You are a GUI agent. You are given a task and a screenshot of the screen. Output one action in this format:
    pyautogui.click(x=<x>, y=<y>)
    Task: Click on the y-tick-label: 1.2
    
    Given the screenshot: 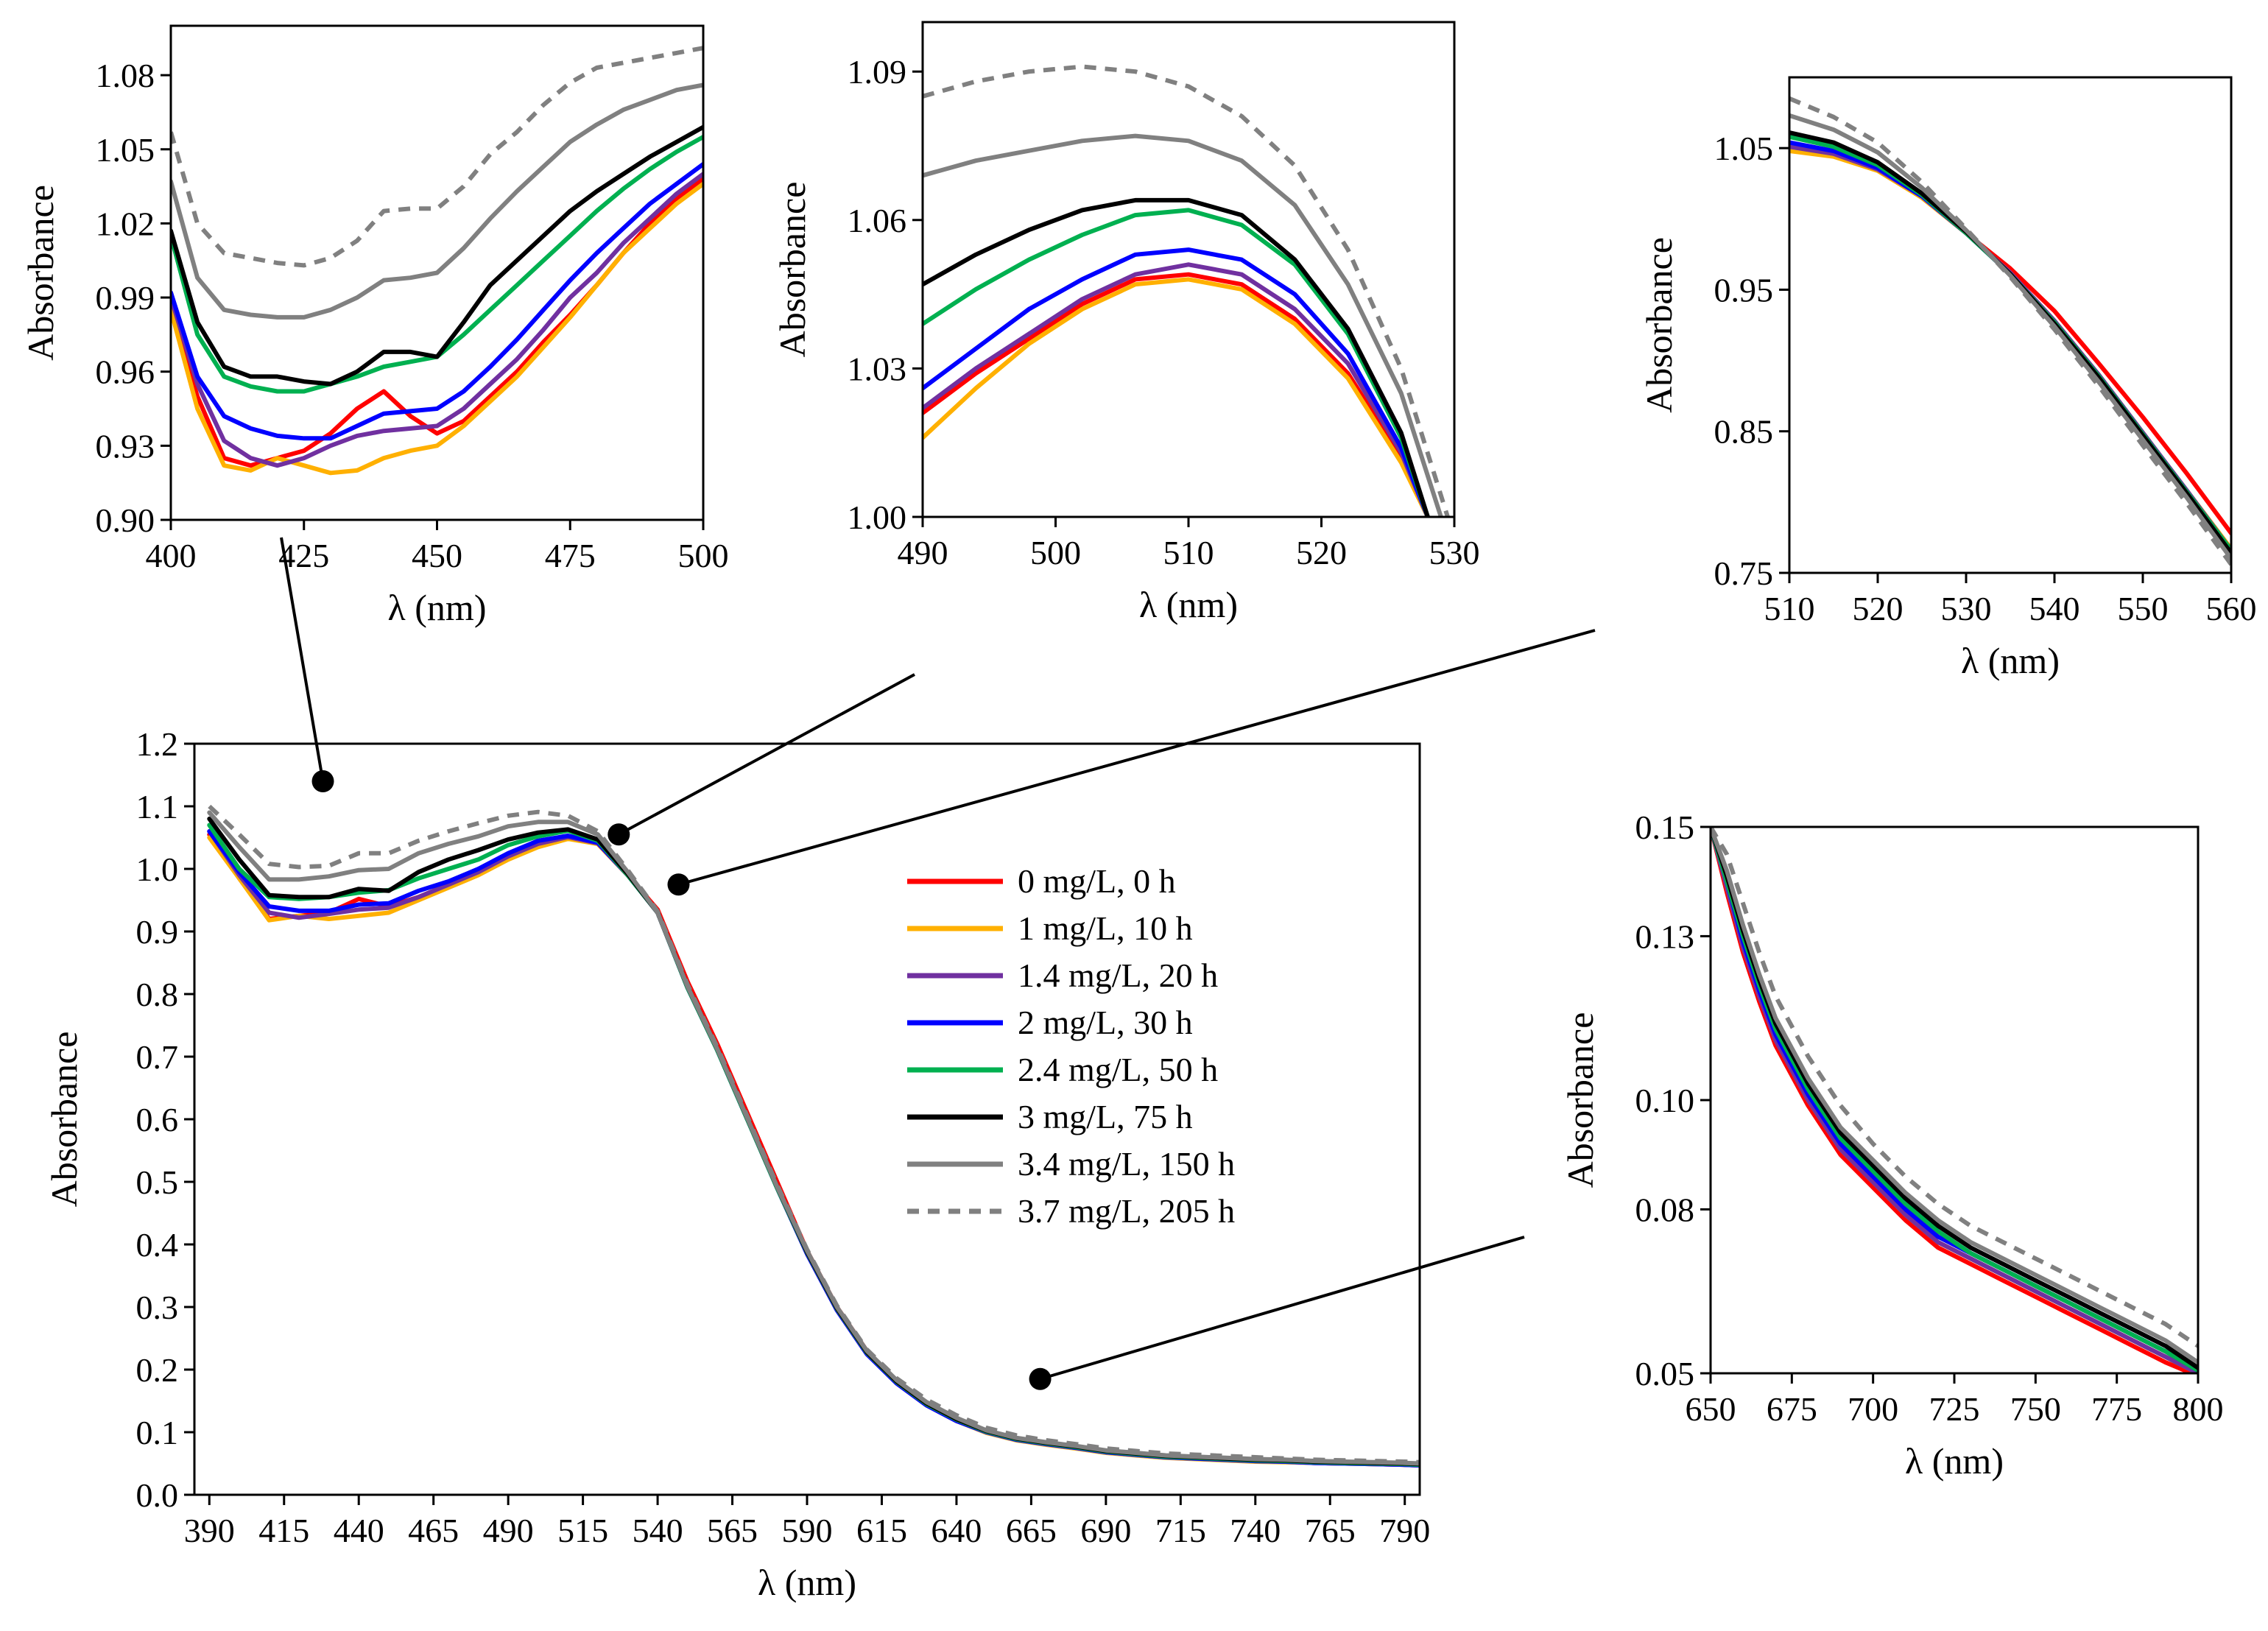 What is the action you would take?
    pyautogui.click(x=157, y=744)
    